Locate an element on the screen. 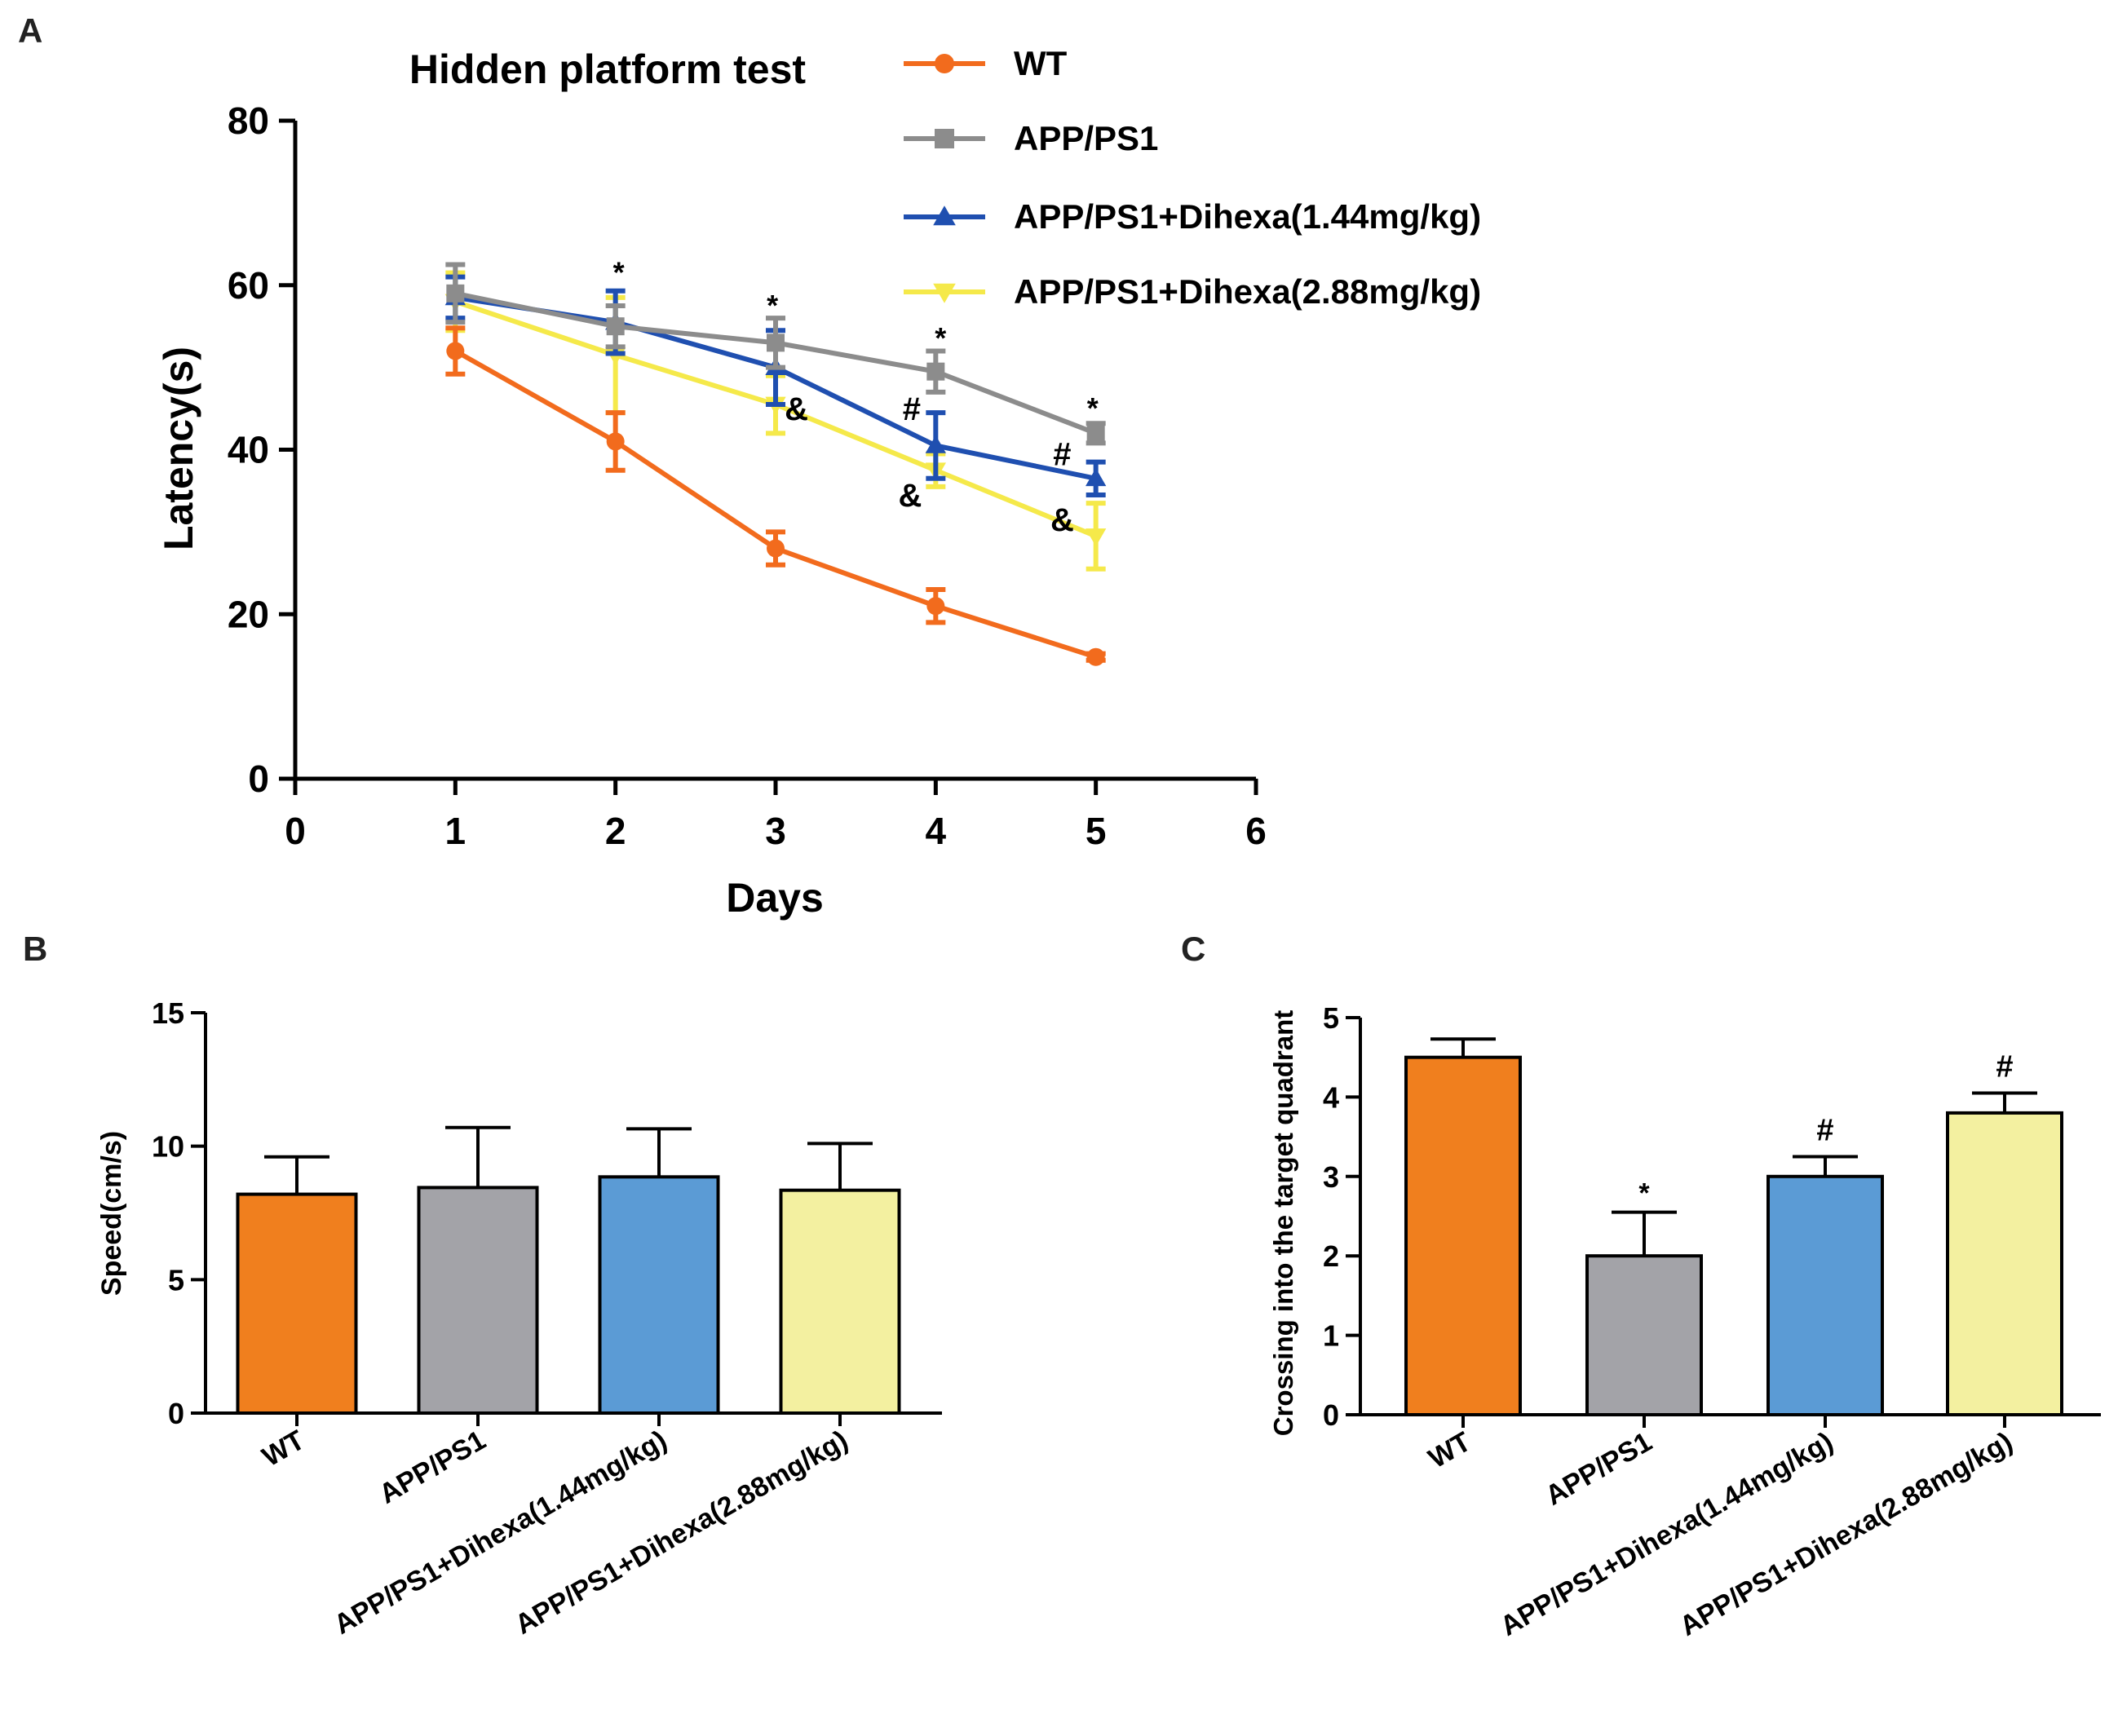  panel-label-c: C is located at coordinates (1193, 949).